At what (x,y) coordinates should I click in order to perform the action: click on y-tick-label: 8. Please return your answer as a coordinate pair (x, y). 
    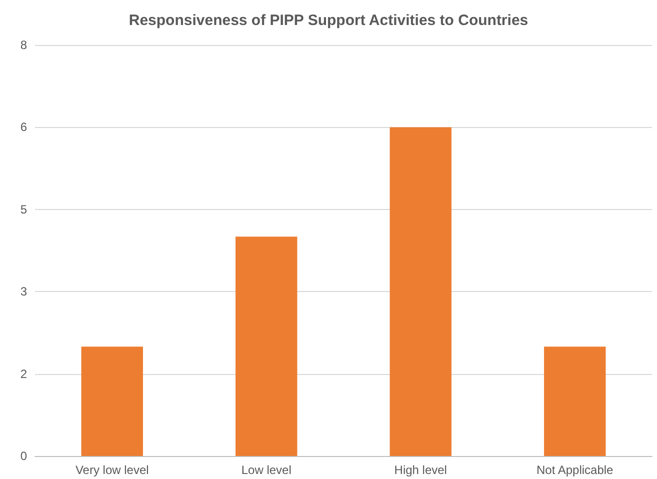
    Looking at the image, I should click on (24, 45).